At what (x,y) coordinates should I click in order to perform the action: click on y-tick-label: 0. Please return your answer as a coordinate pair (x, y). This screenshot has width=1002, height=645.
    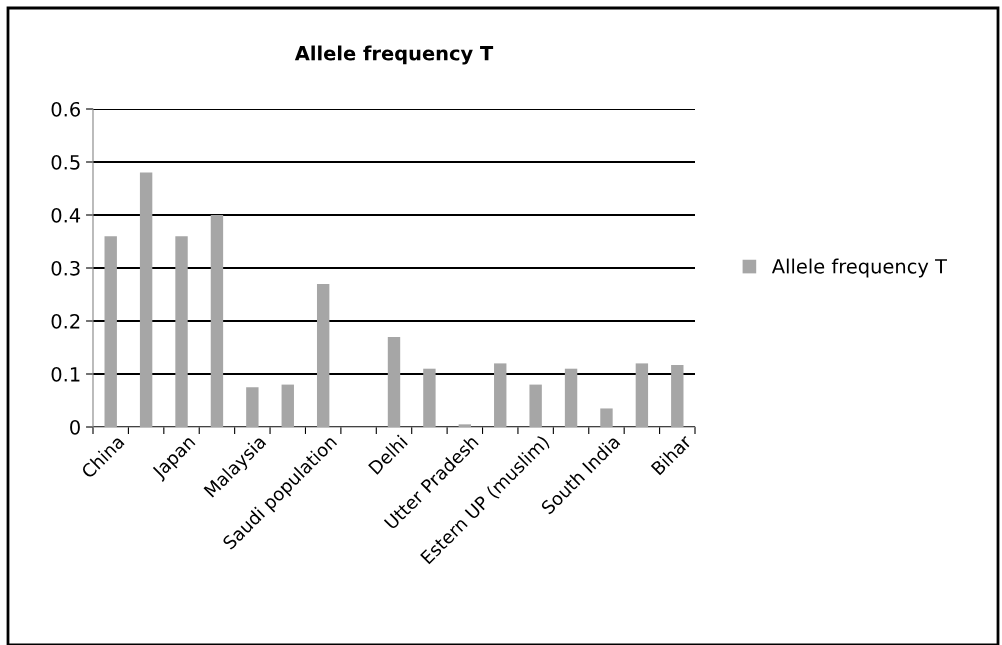
    Looking at the image, I should click on (75, 427).